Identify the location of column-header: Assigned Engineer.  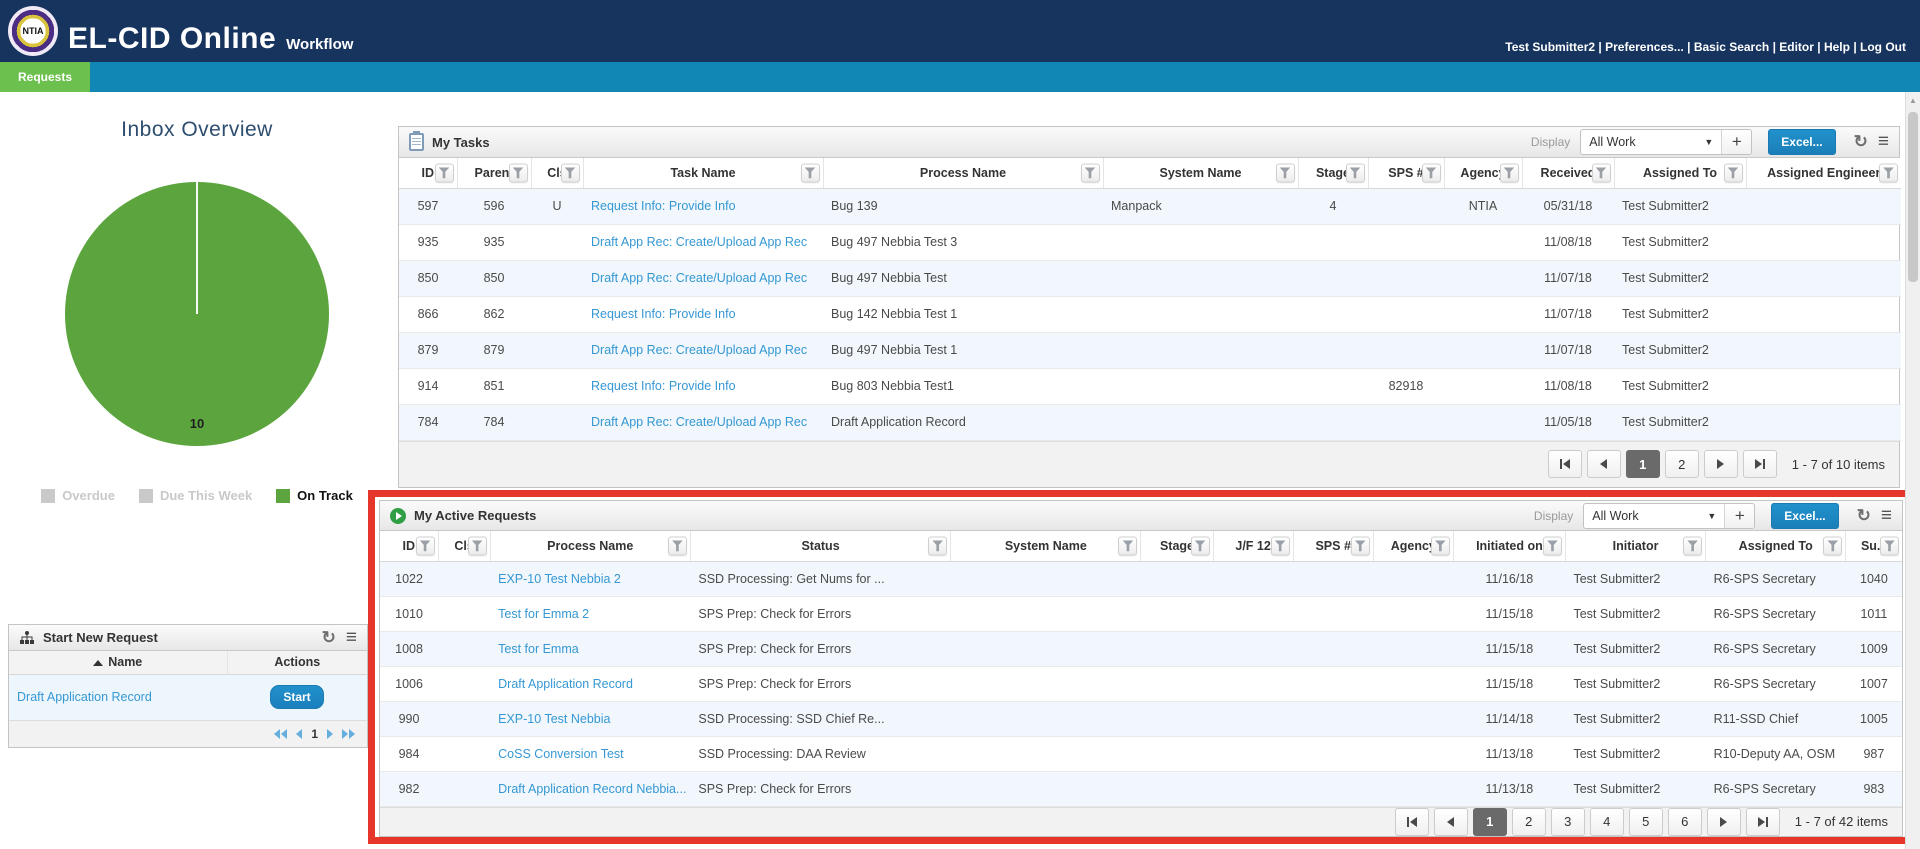
(1823, 173).